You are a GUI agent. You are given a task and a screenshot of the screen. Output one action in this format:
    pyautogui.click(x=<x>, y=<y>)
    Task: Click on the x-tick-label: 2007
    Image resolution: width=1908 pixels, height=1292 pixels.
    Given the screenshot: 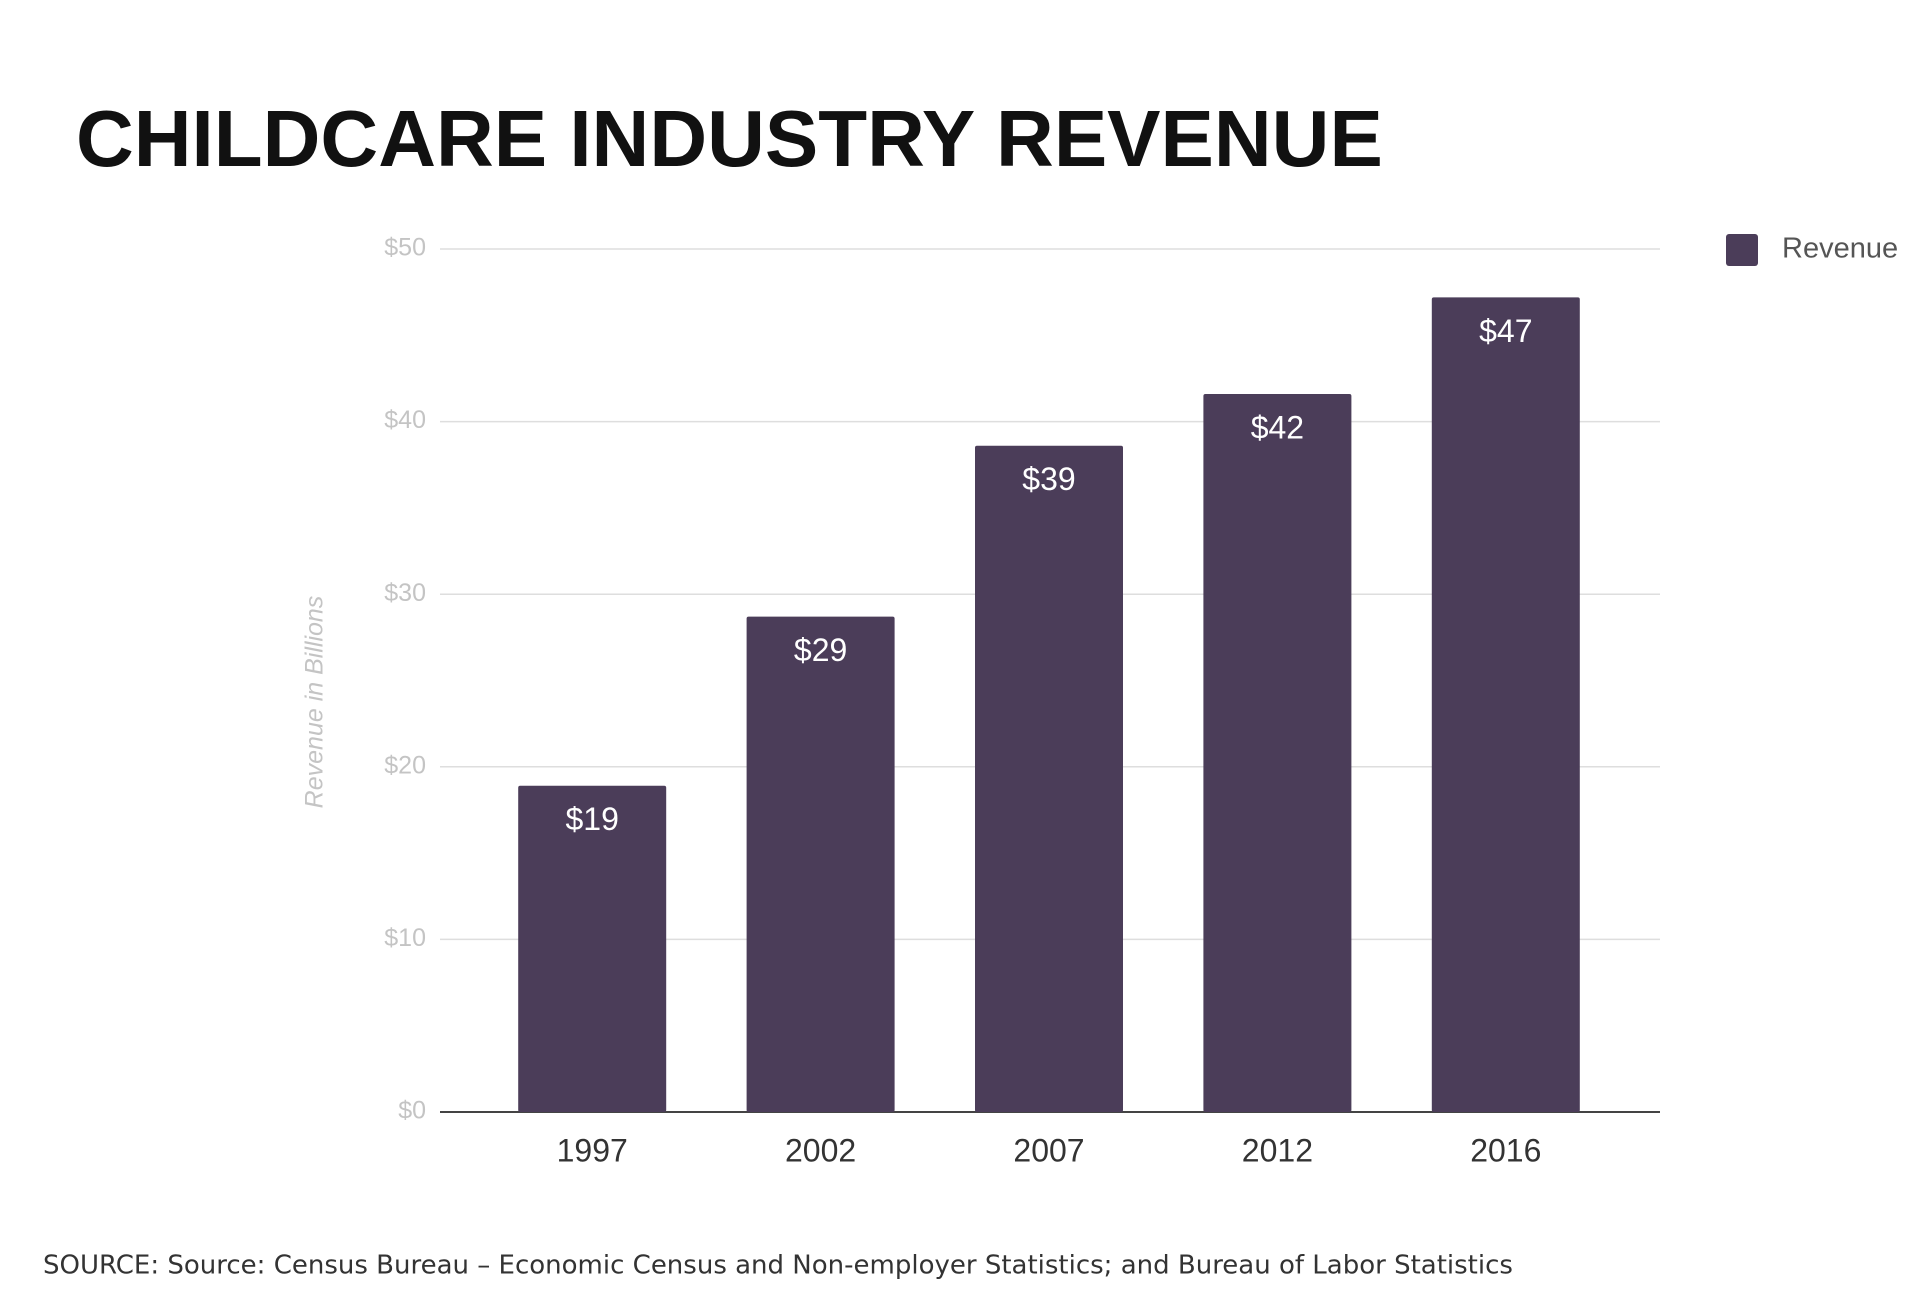 What is the action you would take?
    pyautogui.click(x=1048, y=1150)
    